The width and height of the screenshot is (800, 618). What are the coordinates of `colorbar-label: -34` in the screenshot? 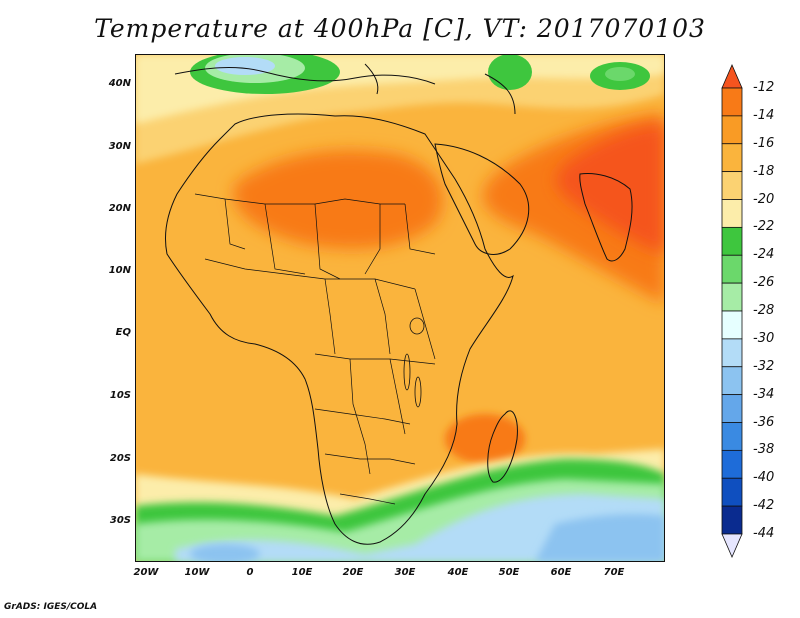 It's located at (764, 394).